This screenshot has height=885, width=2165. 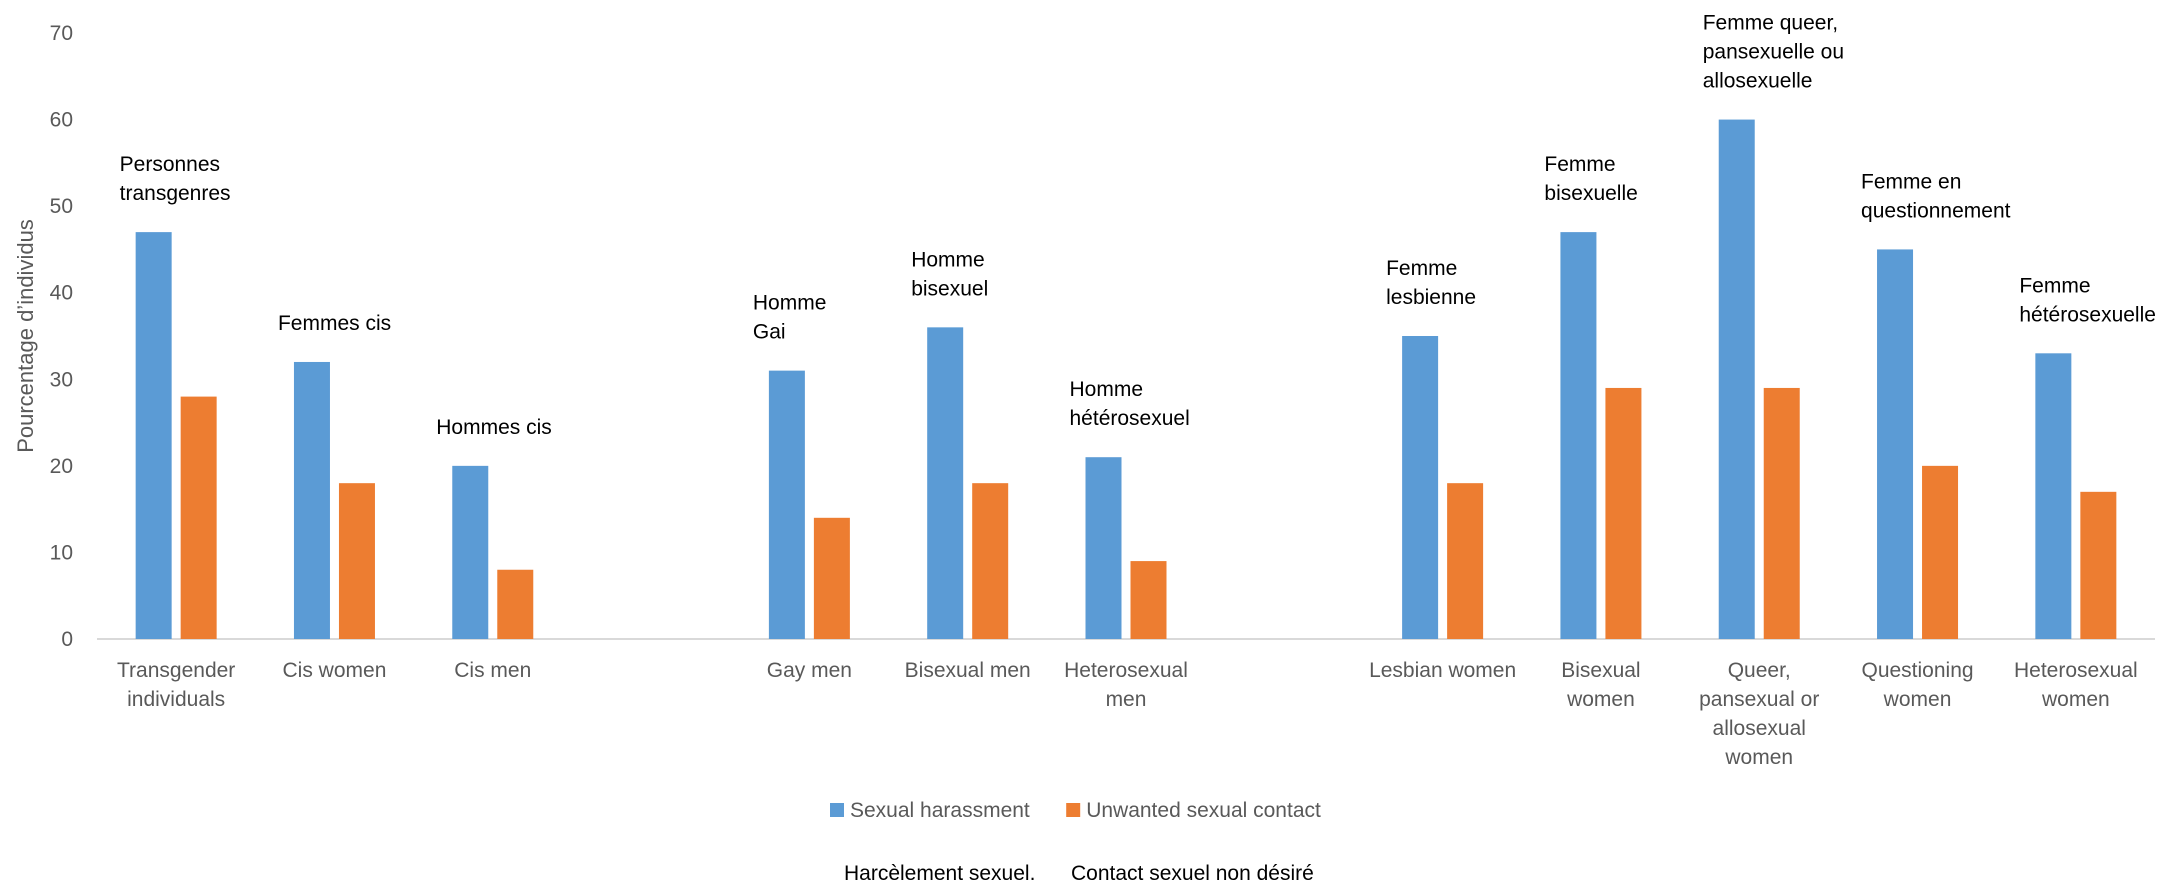 What do you see at coordinates (61, 293) in the screenshot?
I see `y-tick-label: 40` at bounding box center [61, 293].